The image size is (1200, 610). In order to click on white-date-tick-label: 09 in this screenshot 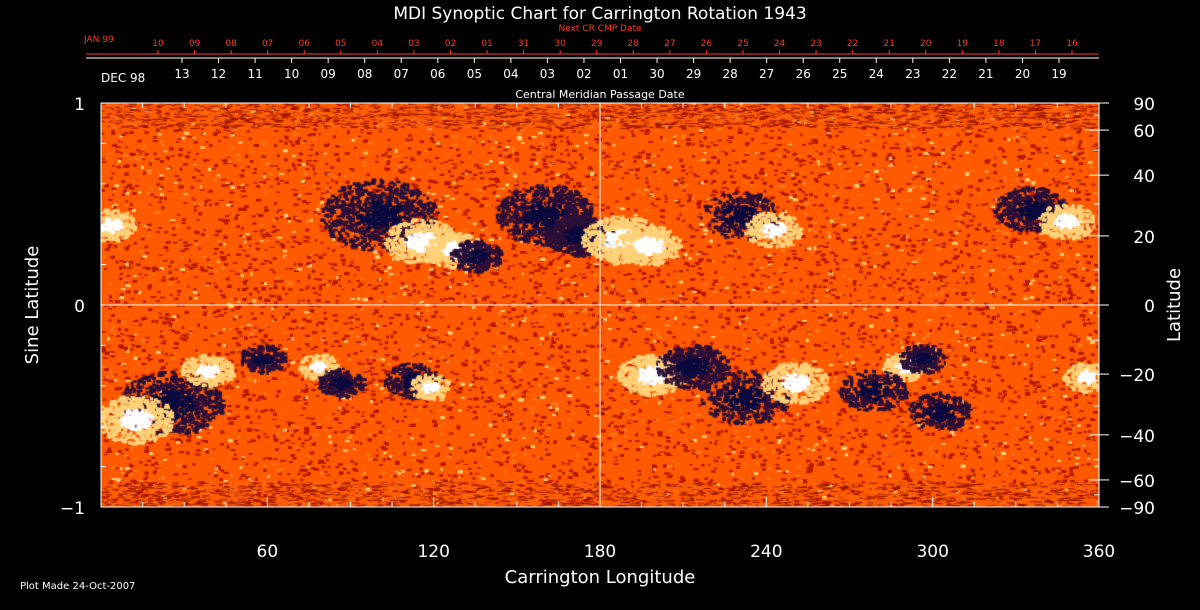, I will do `click(328, 74)`.